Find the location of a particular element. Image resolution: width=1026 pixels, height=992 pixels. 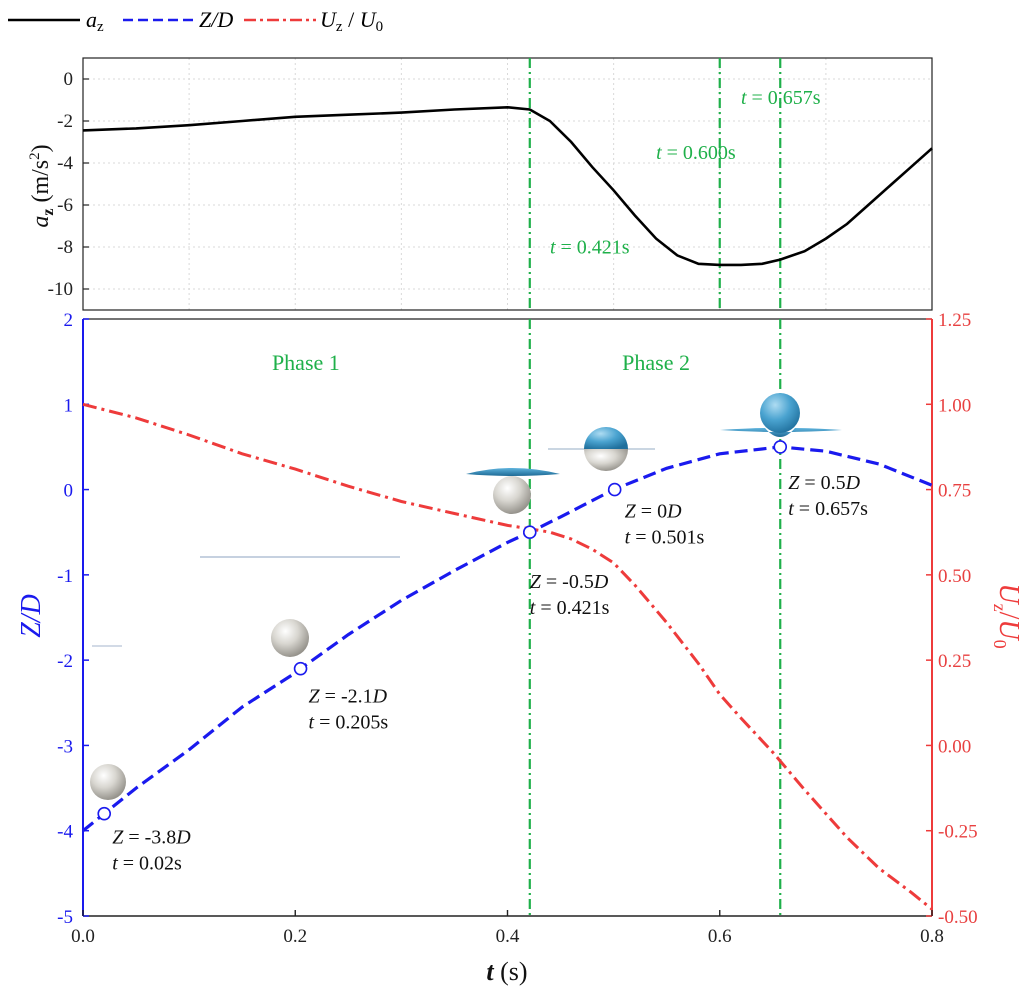

top-y-tick-label: -4 is located at coordinates (65, 163).